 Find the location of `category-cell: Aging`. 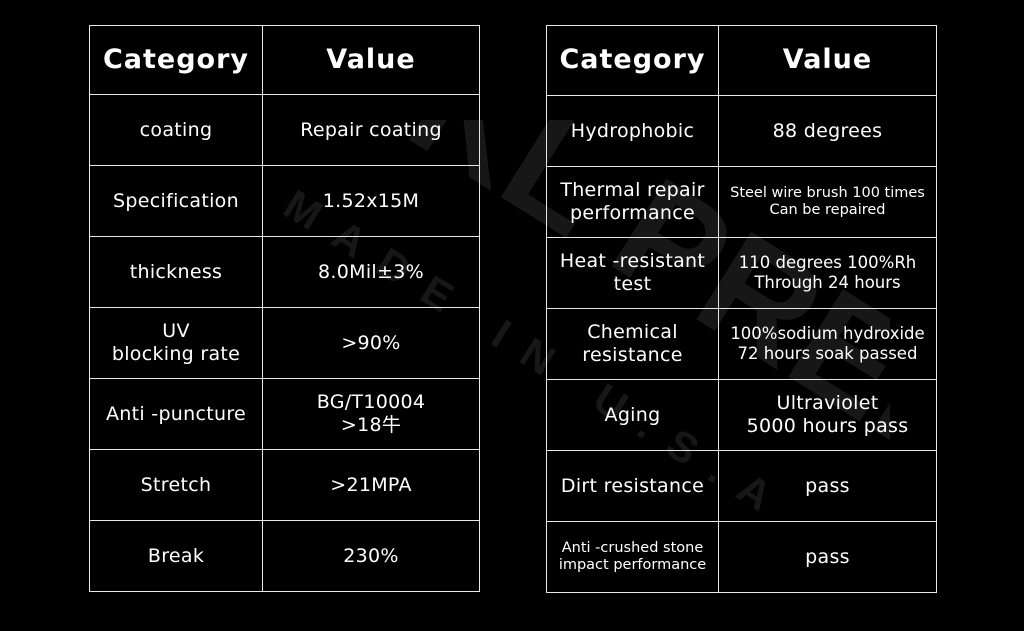

category-cell: Aging is located at coordinates (632, 415).